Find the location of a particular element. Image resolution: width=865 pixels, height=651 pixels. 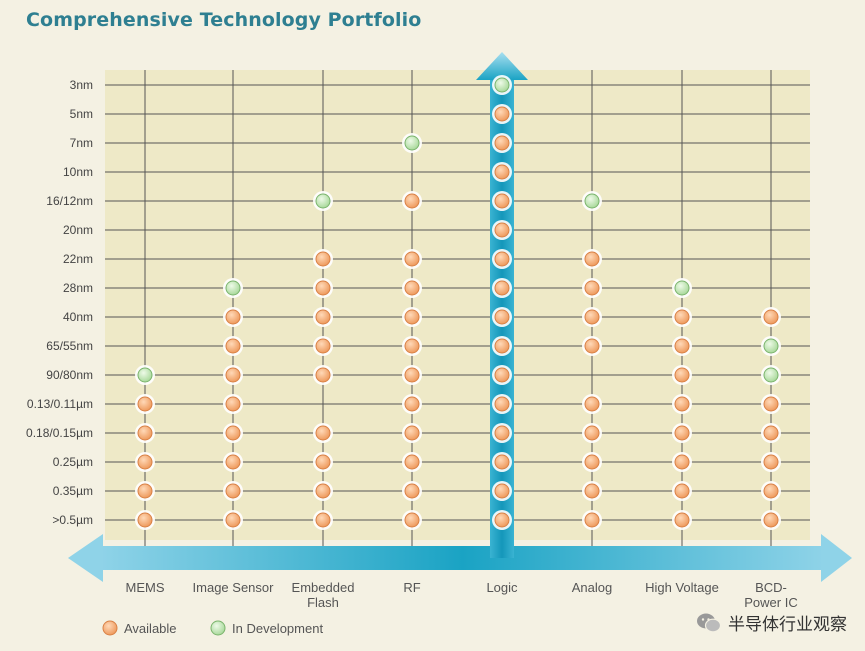

x-category-label: BCD-Power IC is located at coordinates (770, 595).